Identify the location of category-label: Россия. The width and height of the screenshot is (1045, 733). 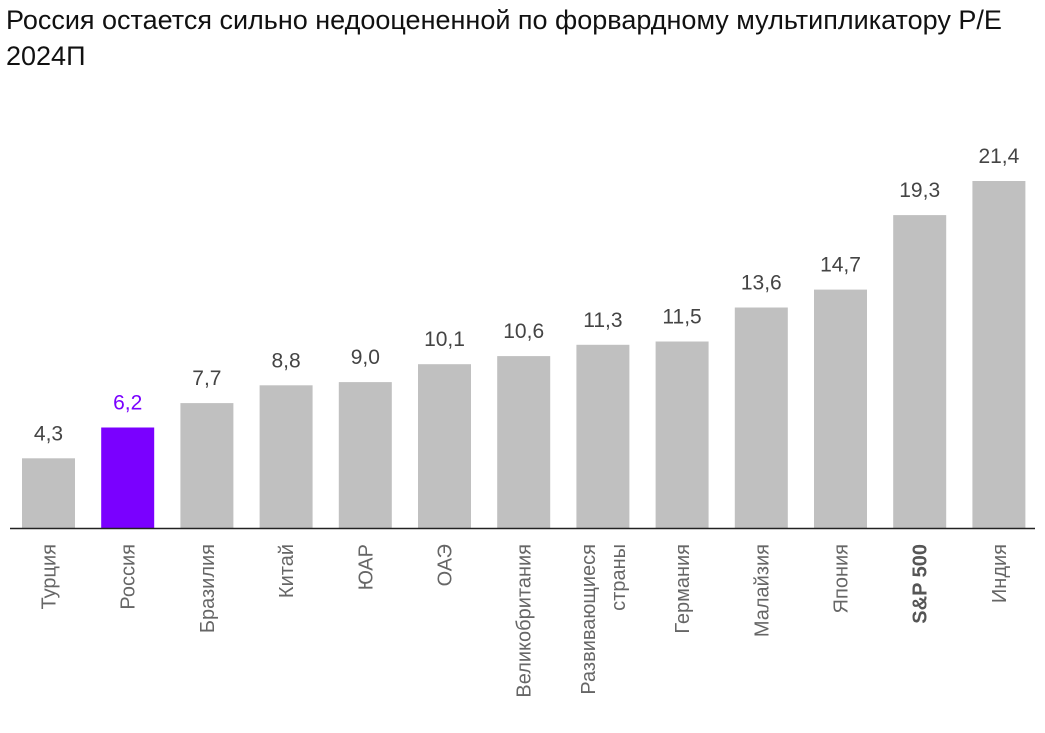
(129, 577).